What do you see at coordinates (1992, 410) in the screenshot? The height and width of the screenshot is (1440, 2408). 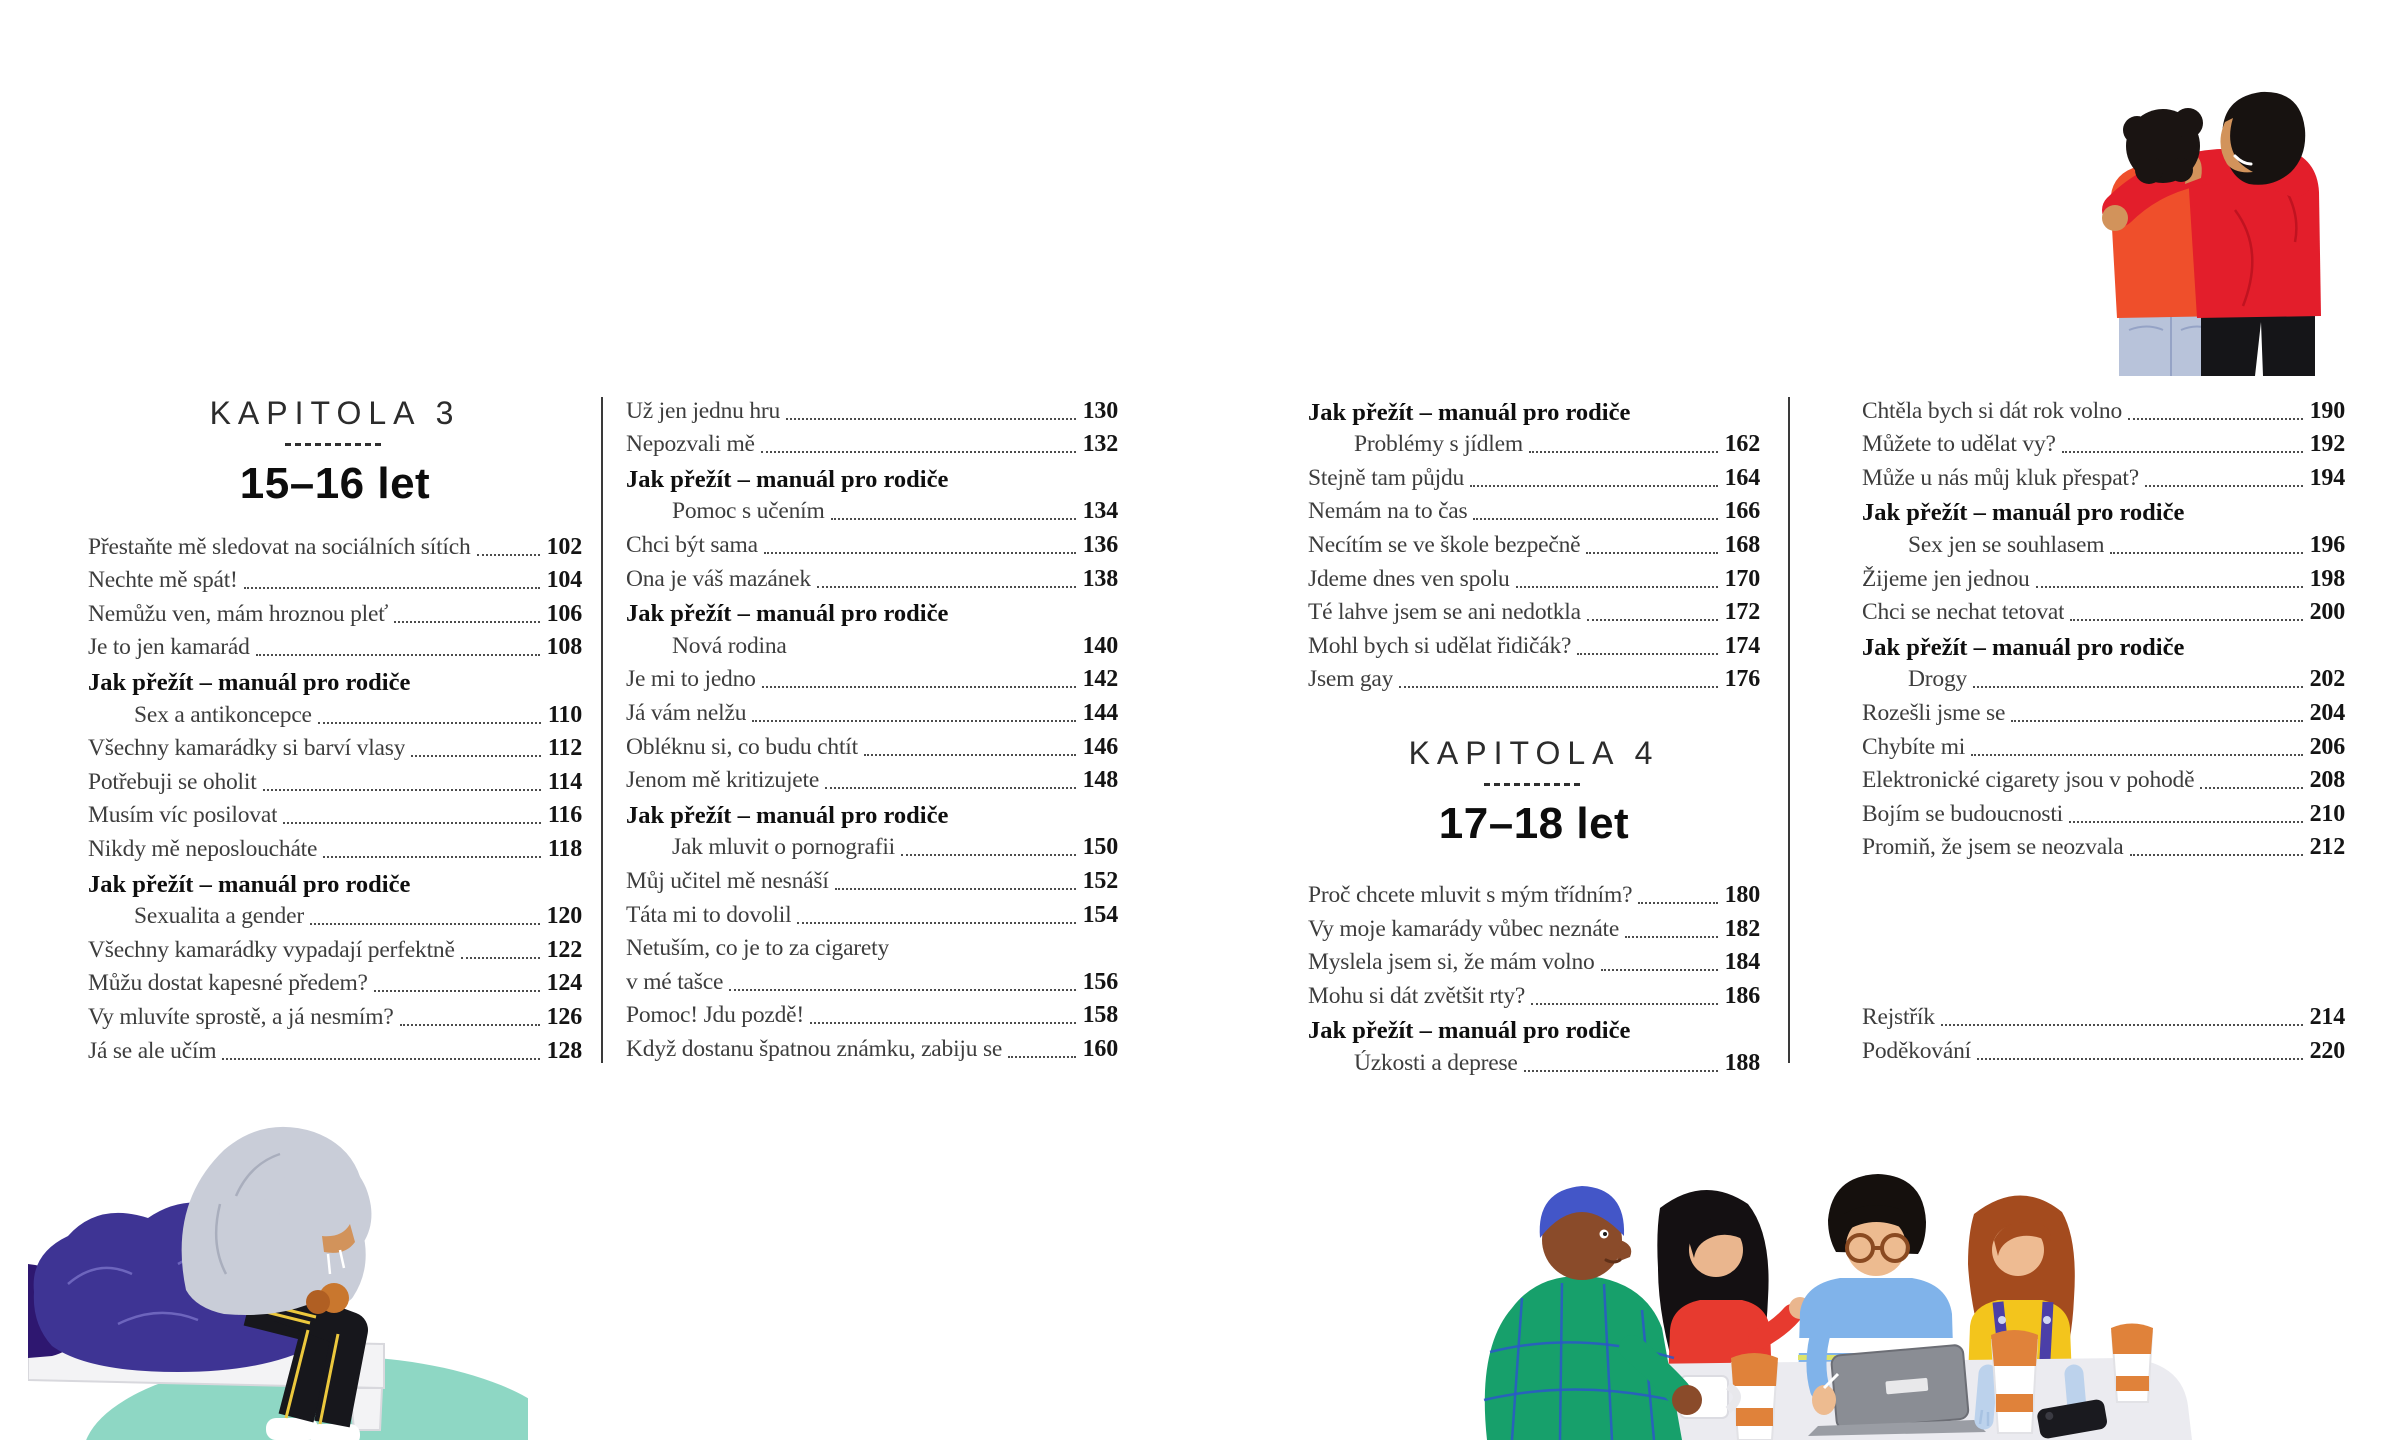 I see `toc-entry-label: Chtěla bych si dát rok volno` at bounding box center [1992, 410].